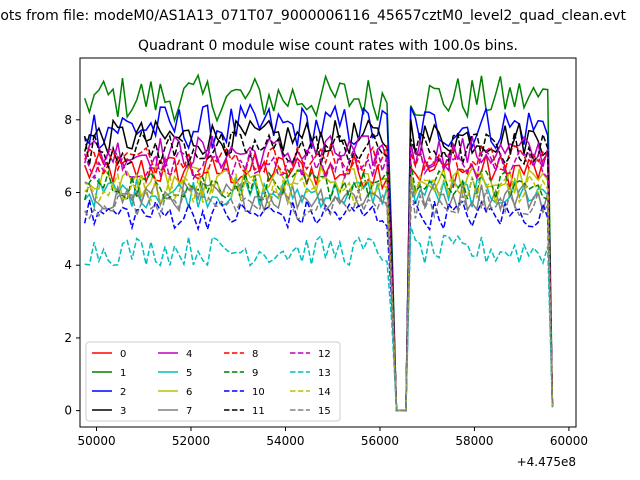 The image size is (640, 480). What do you see at coordinates (324, 392) in the screenshot?
I see `legend-label-14: 14` at bounding box center [324, 392].